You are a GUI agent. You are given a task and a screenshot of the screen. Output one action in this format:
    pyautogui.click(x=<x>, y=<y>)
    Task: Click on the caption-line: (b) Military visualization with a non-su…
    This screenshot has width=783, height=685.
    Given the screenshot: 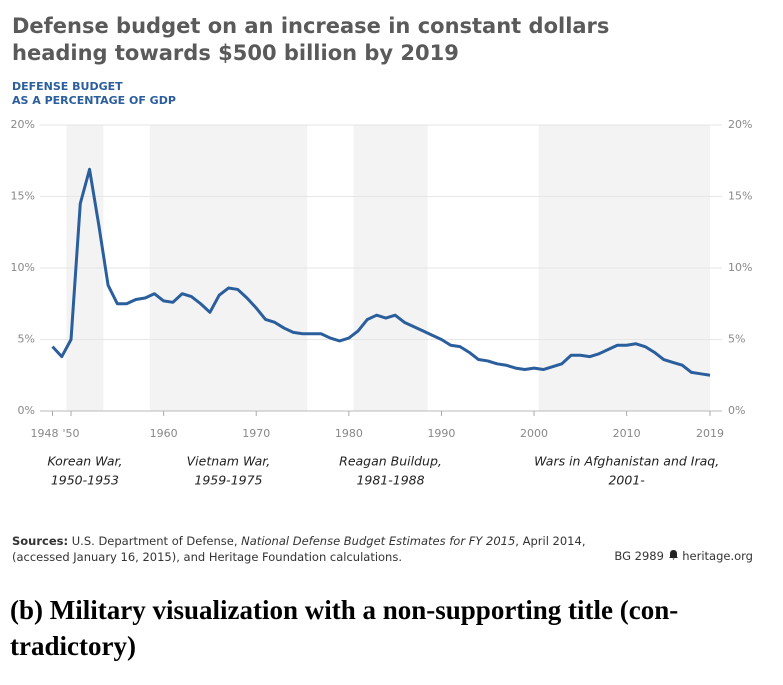 What is the action you would take?
    pyautogui.click(x=344, y=610)
    